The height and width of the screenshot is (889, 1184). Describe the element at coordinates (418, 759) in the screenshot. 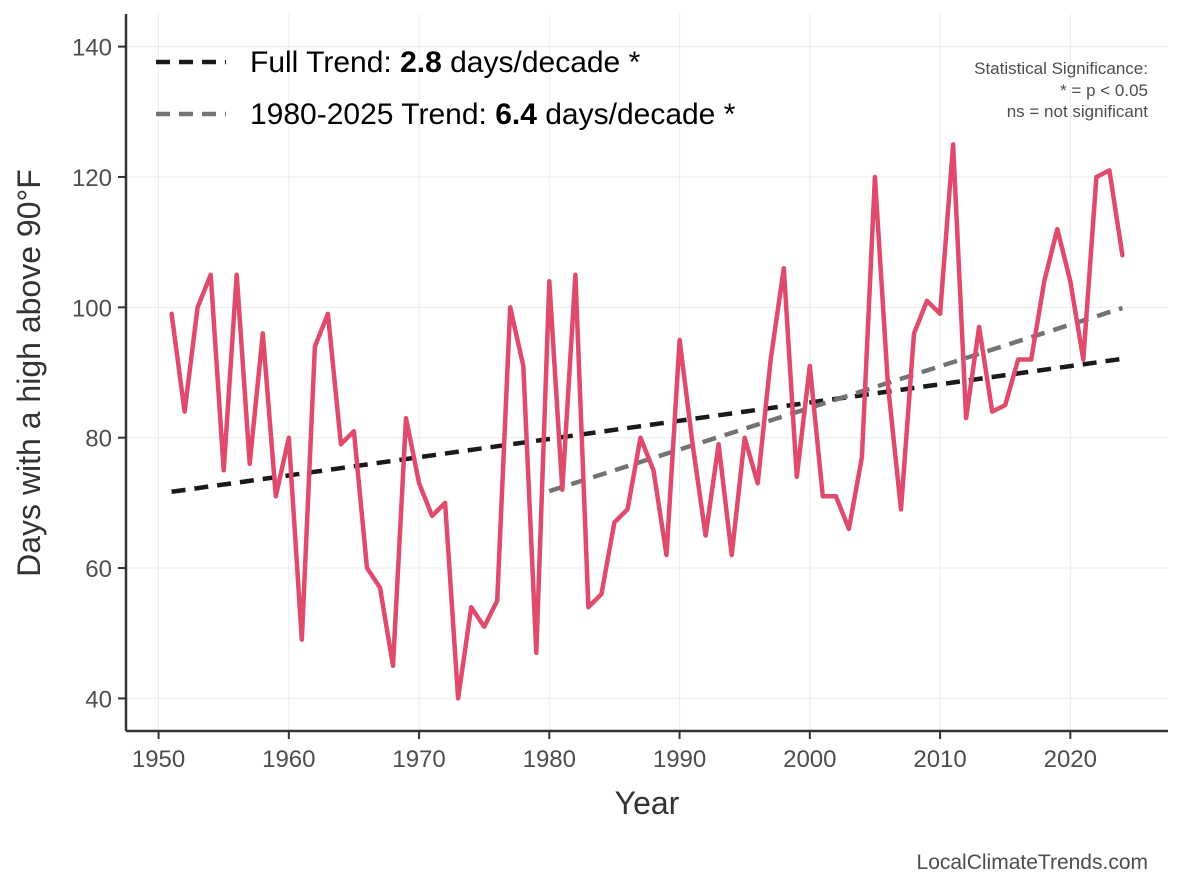

I see `x-tick-label: 1970` at that location.